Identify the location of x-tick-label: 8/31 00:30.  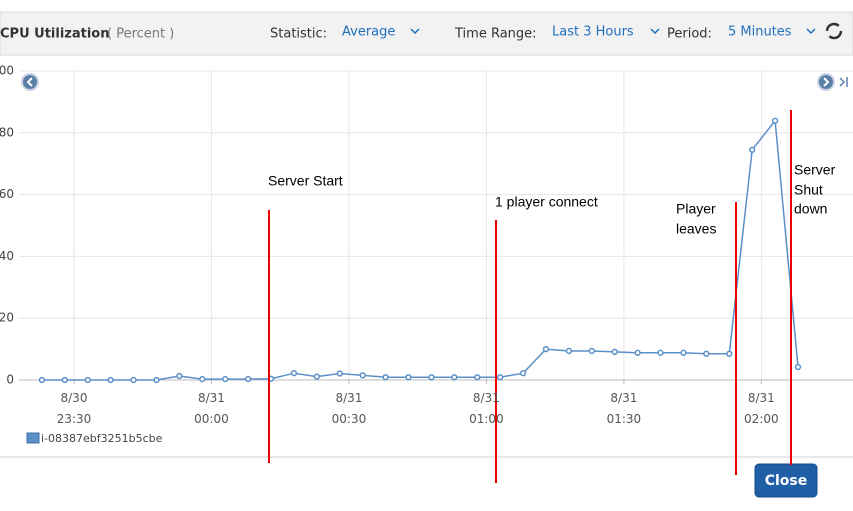
(349, 408).